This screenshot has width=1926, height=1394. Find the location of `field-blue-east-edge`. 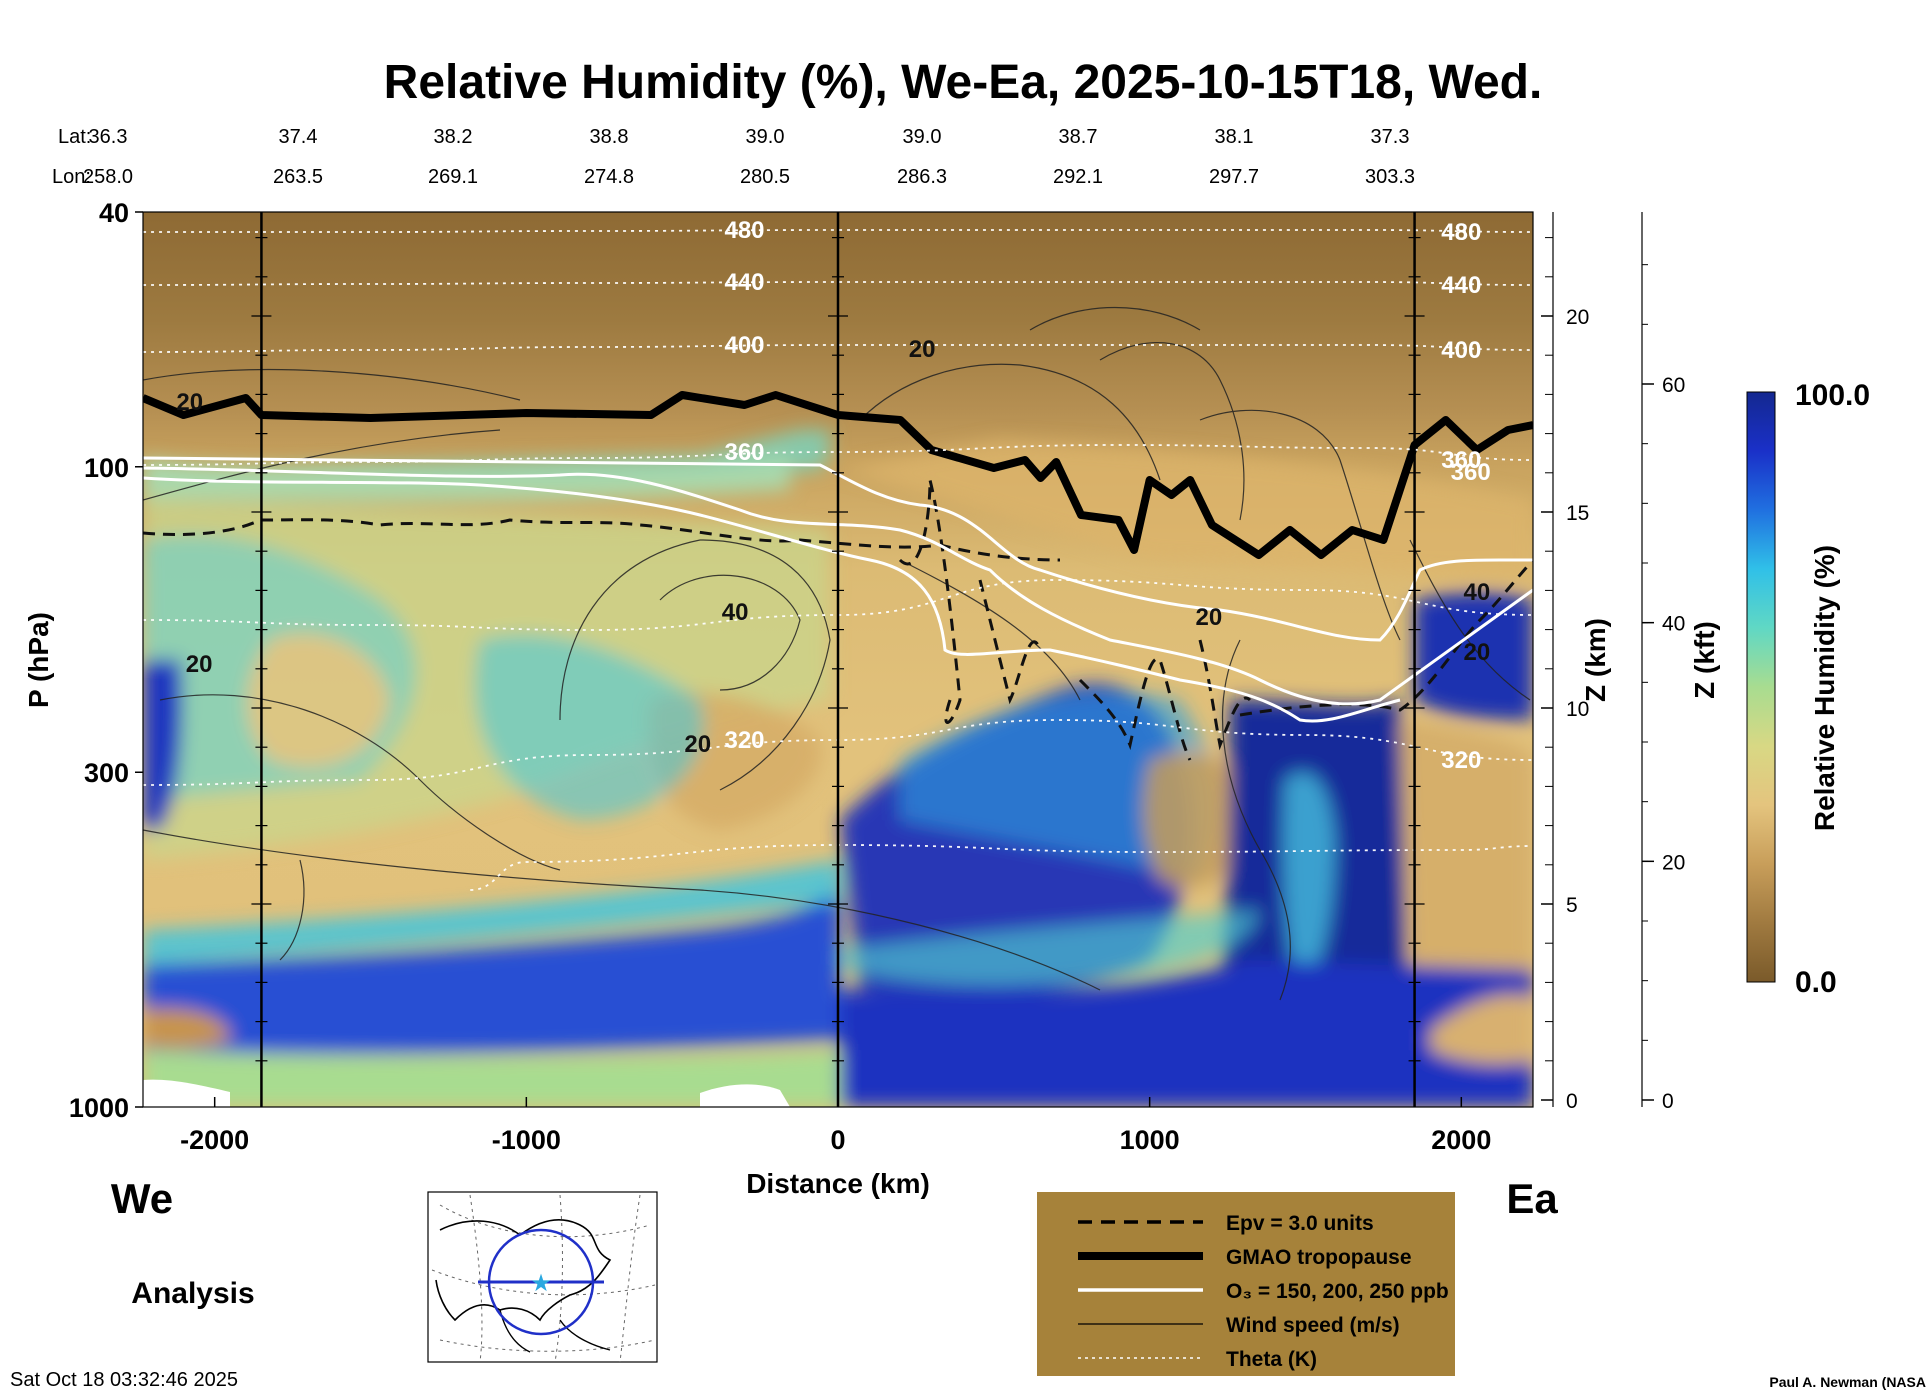

field-blue-east-edge is located at coordinates (1474, 656).